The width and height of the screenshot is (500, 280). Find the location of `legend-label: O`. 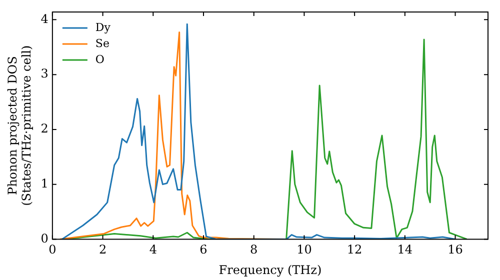

legend-label: O is located at coordinates (99, 59).